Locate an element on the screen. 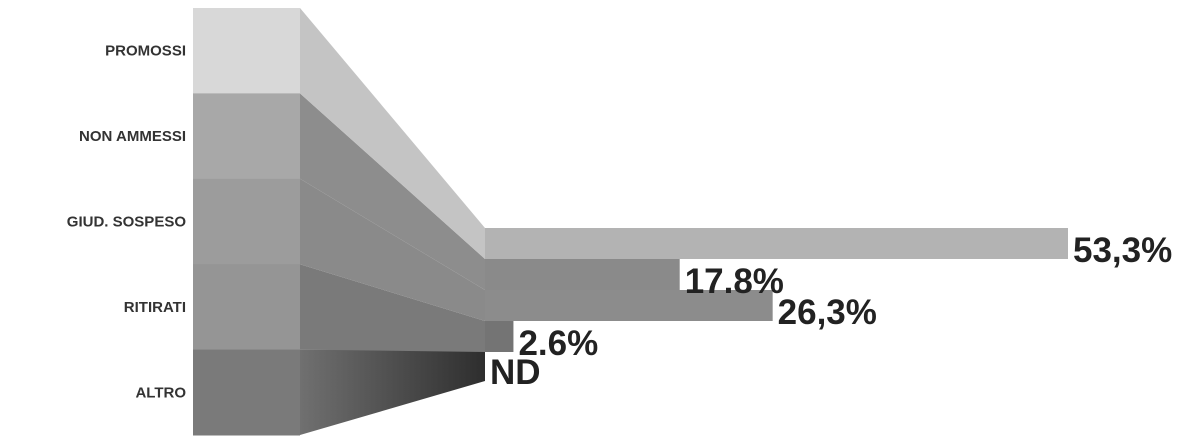 The height and width of the screenshot is (439, 1196). value-label-altro: ND is located at coordinates (515, 372).